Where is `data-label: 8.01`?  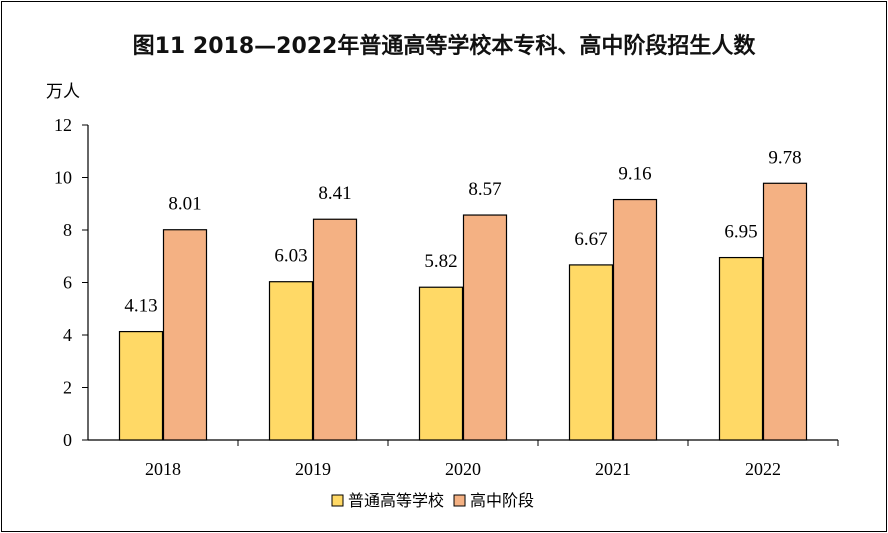
data-label: 8.01 is located at coordinates (184, 204).